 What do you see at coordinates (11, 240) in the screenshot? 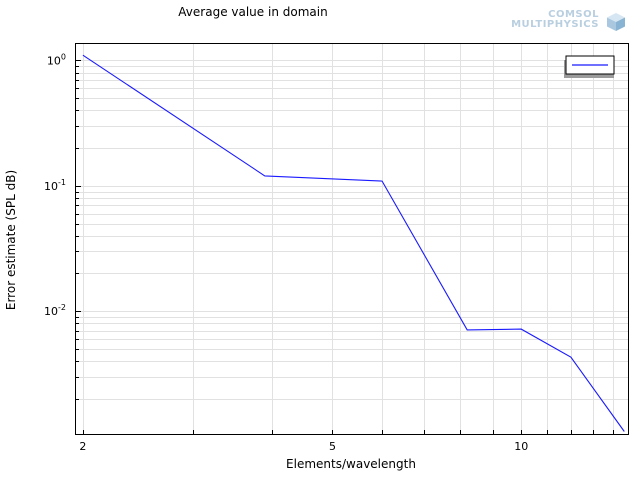
I see `y-axis-label: Error estimate (SPL dB)` at bounding box center [11, 240].